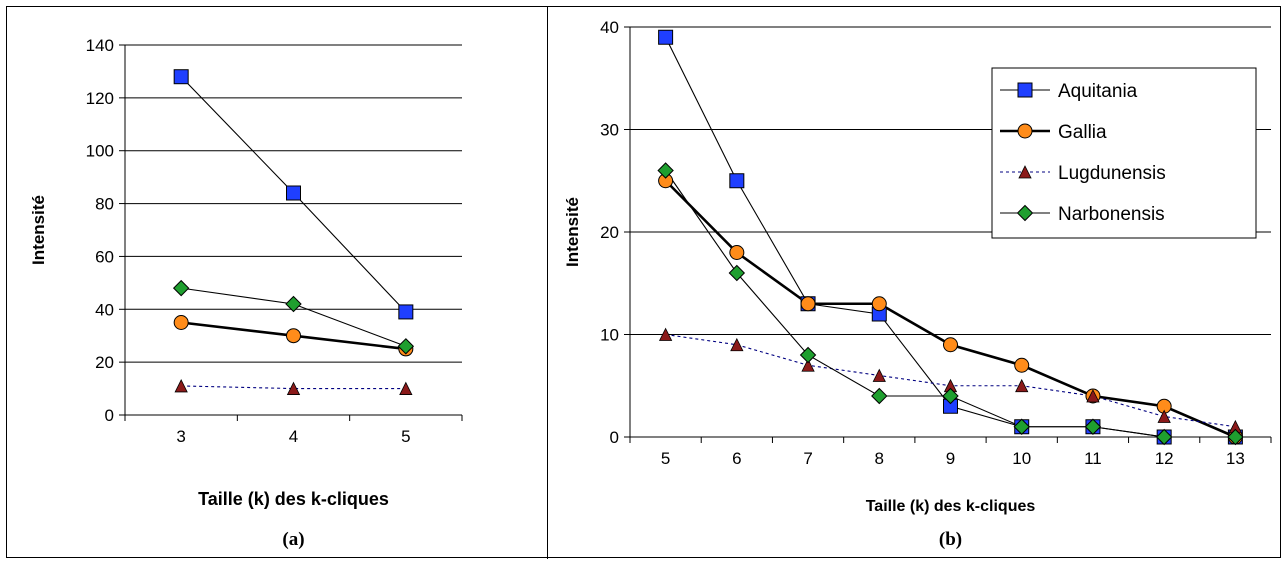  What do you see at coordinates (879, 458) in the screenshot?
I see `x-tick-label: 8` at bounding box center [879, 458].